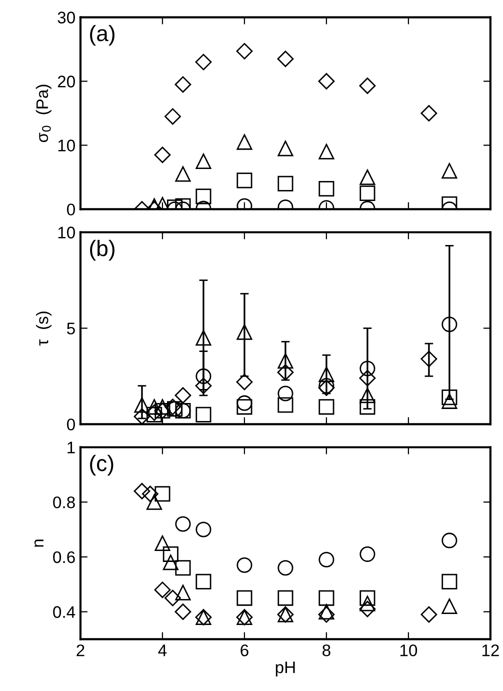 The width and height of the screenshot is (503, 691). Describe the element at coordinates (71, 448) in the screenshot. I see `y-tick-label: 1` at that location.